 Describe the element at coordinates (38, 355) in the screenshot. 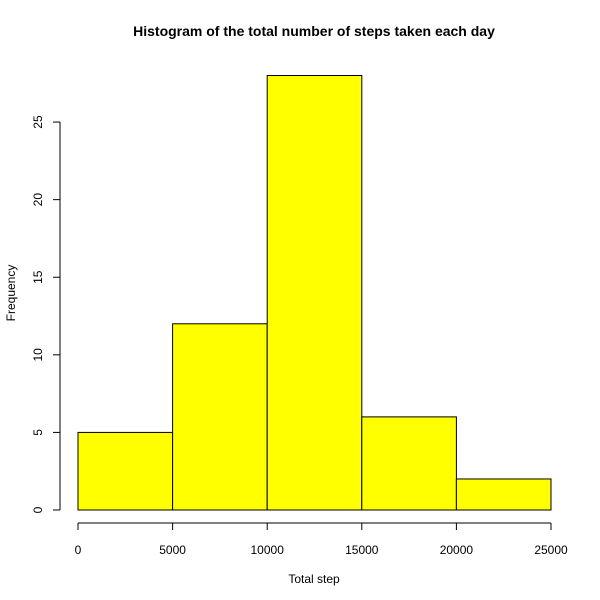

I see `y-tick-label: 10` at that location.